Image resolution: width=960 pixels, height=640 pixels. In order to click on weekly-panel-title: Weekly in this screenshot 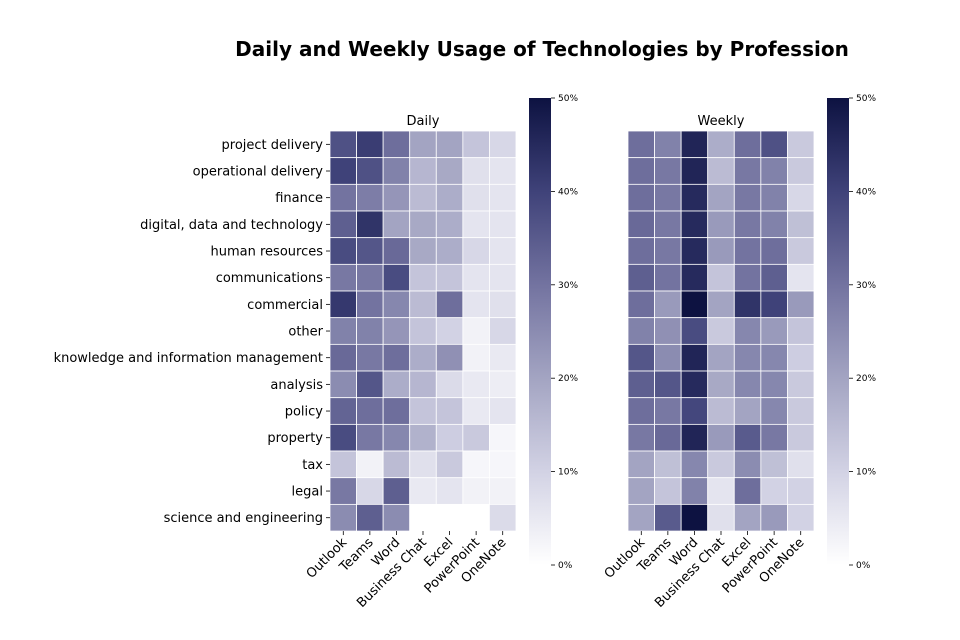, I will do `click(721, 121)`.